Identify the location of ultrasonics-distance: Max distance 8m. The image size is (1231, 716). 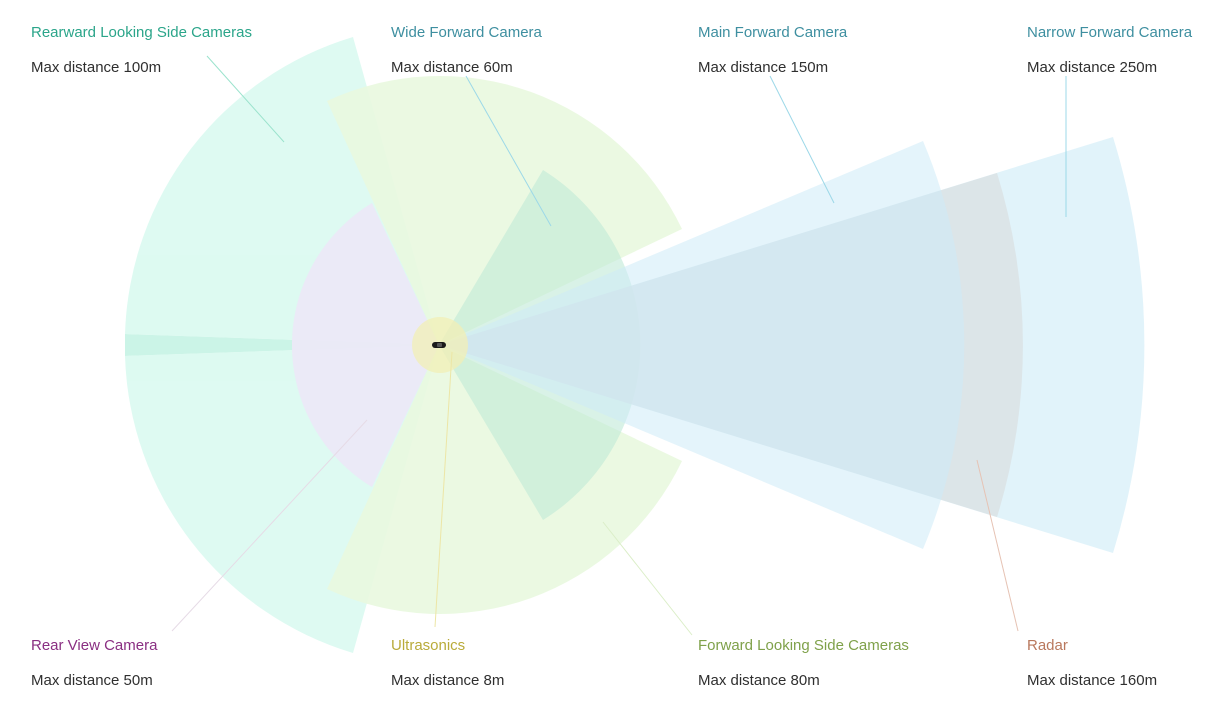
(448, 680).